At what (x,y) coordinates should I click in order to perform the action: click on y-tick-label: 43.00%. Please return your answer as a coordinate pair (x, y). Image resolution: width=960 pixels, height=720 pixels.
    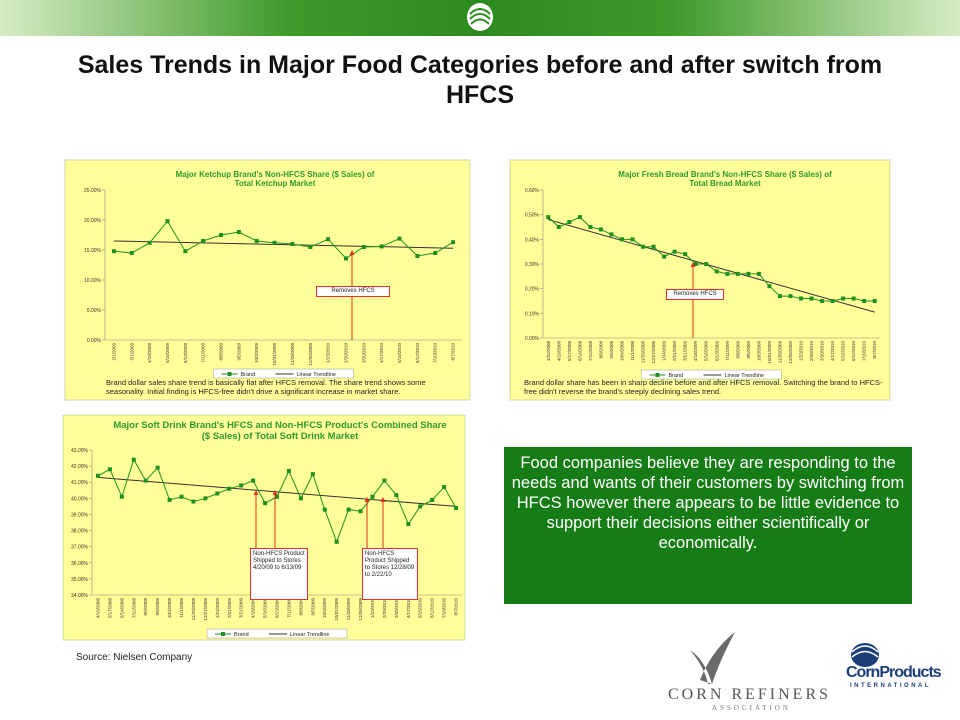
    Looking at the image, I should click on (80, 451).